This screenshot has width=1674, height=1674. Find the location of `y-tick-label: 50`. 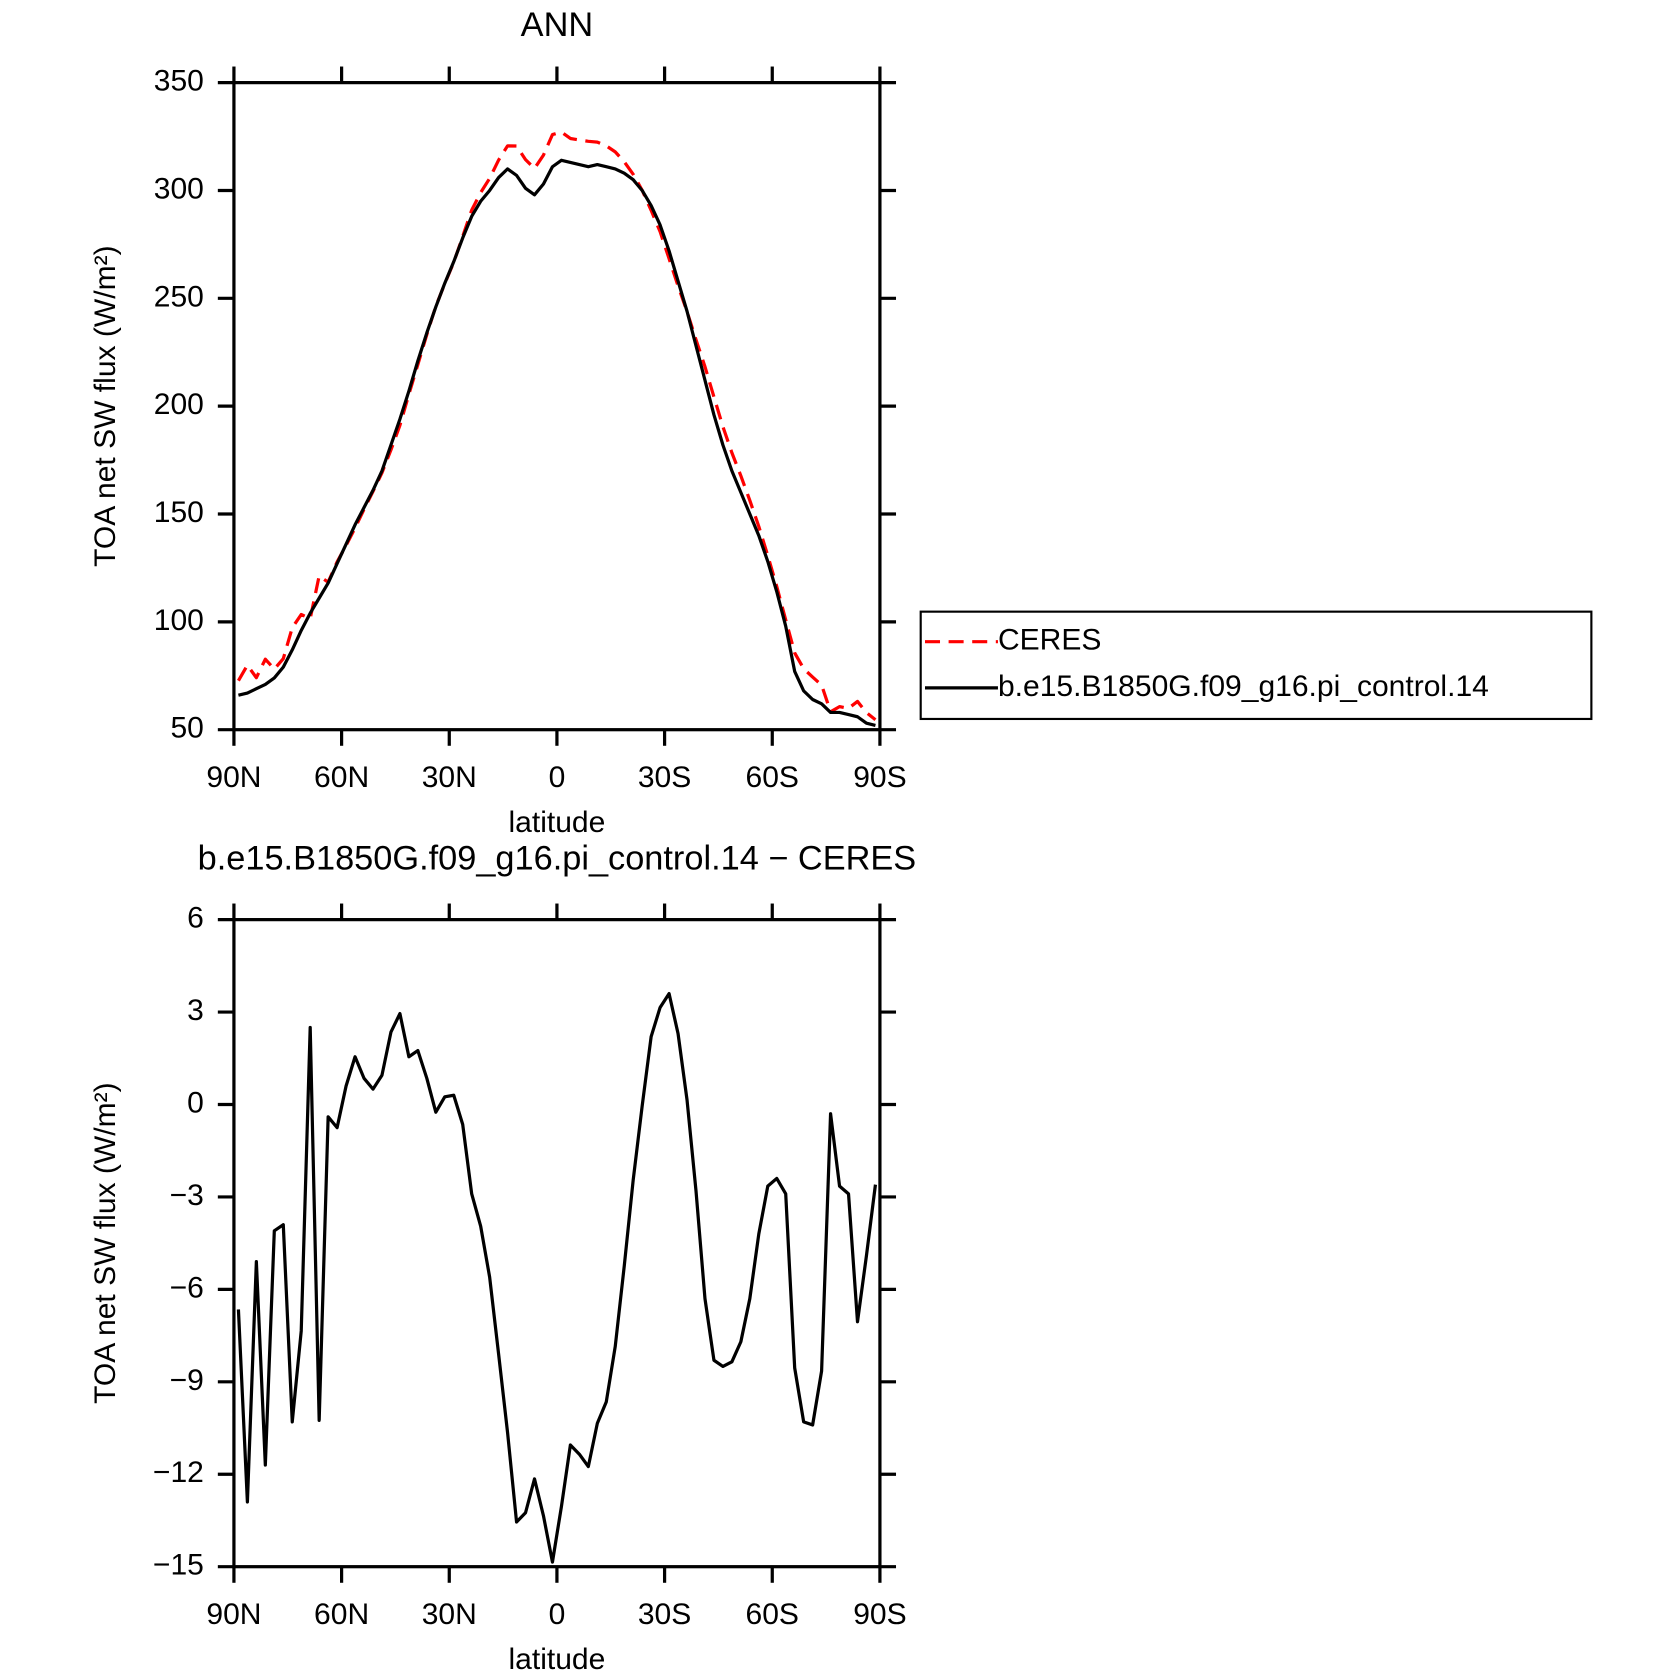

y-tick-label: 50 is located at coordinates (186, 728).